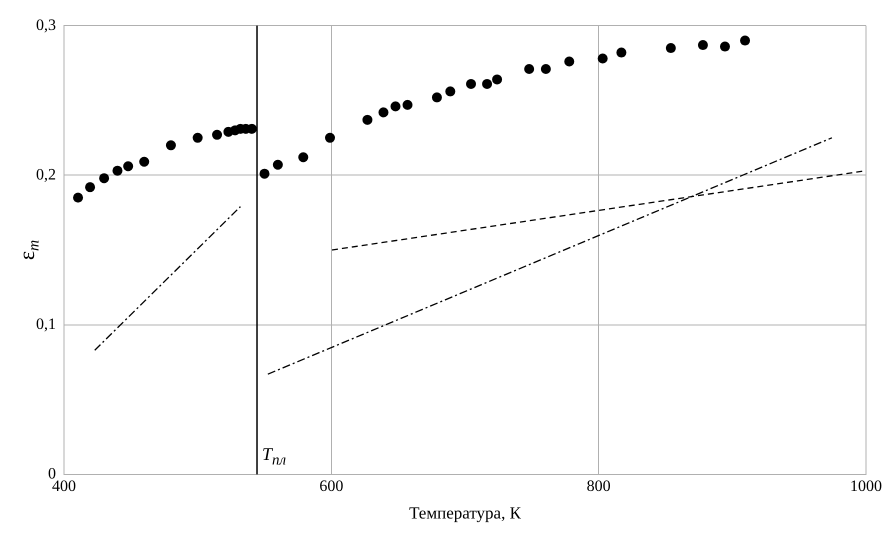 The image size is (893, 537). I want to click on y-tick-label: 0,3, so click(46, 25).